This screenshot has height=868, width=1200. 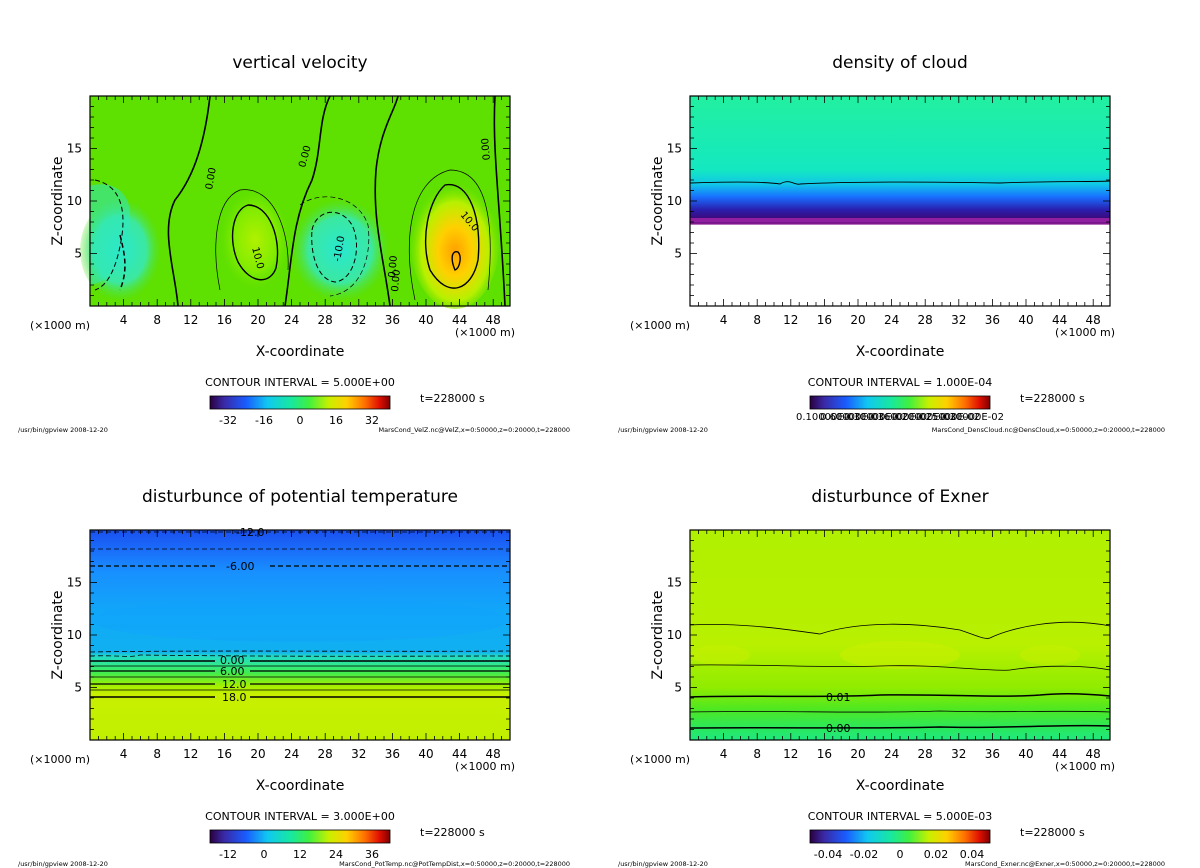 What do you see at coordinates (372, 854) in the screenshot?
I see `colorbar-tick-label: 36` at bounding box center [372, 854].